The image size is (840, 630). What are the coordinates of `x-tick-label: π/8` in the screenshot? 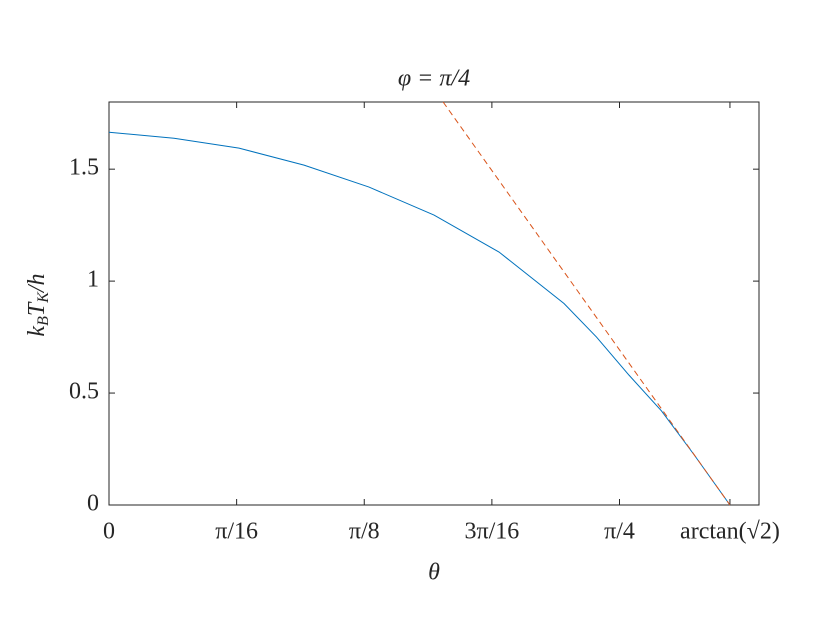 It's located at (364, 532).